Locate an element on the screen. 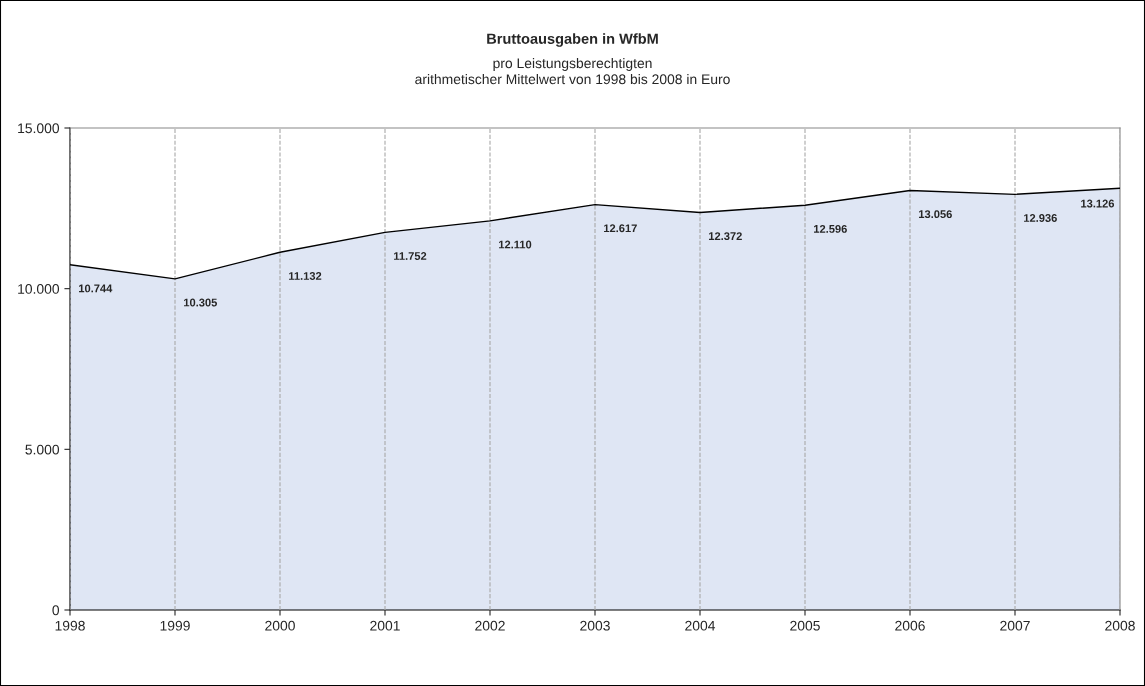 This screenshot has width=1145, height=686. data-label: 12.110 is located at coordinates (515, 244).